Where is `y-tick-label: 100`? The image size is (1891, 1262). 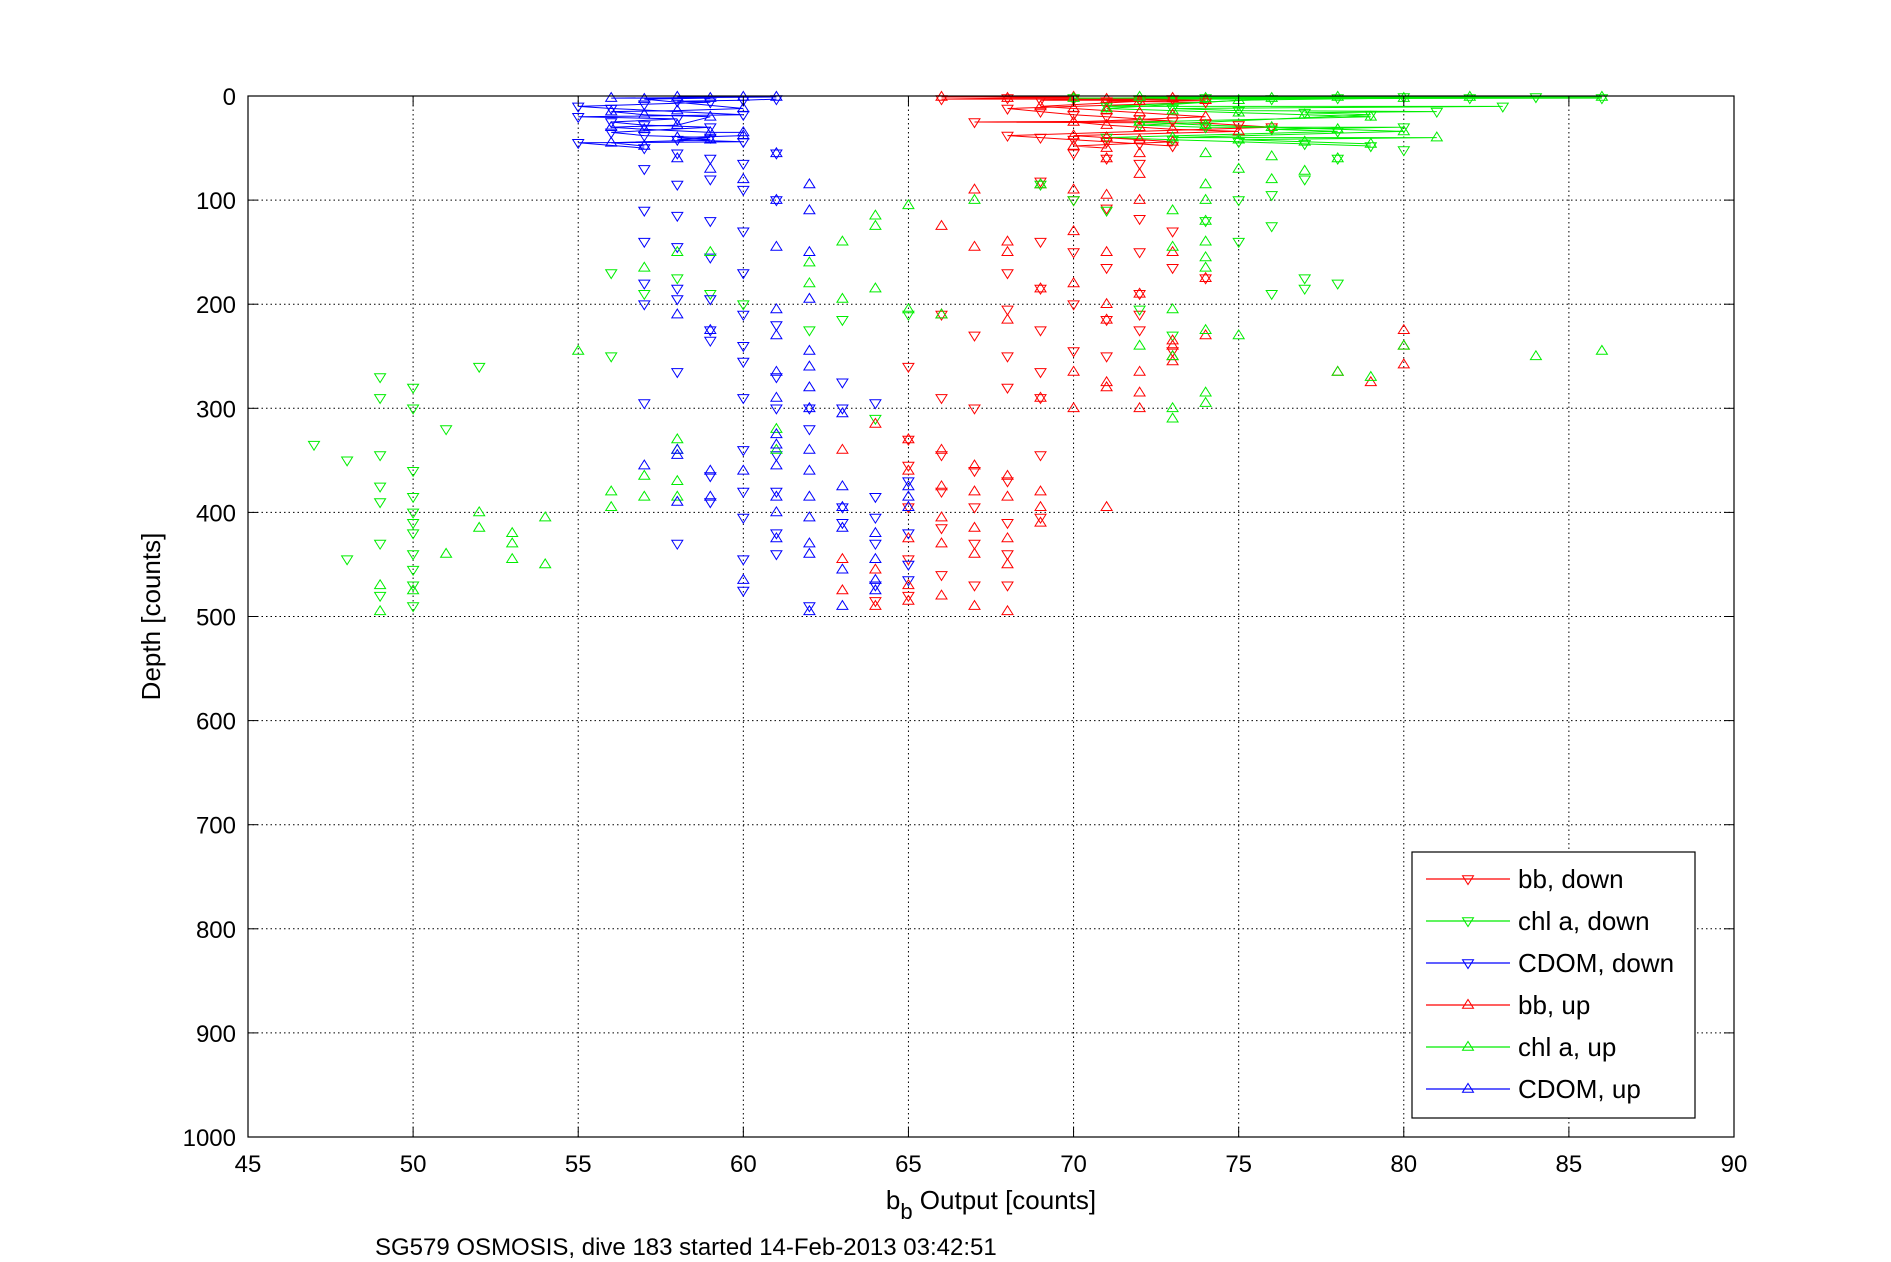 y-tick-label: 100 is located at coordinates (216, 201).